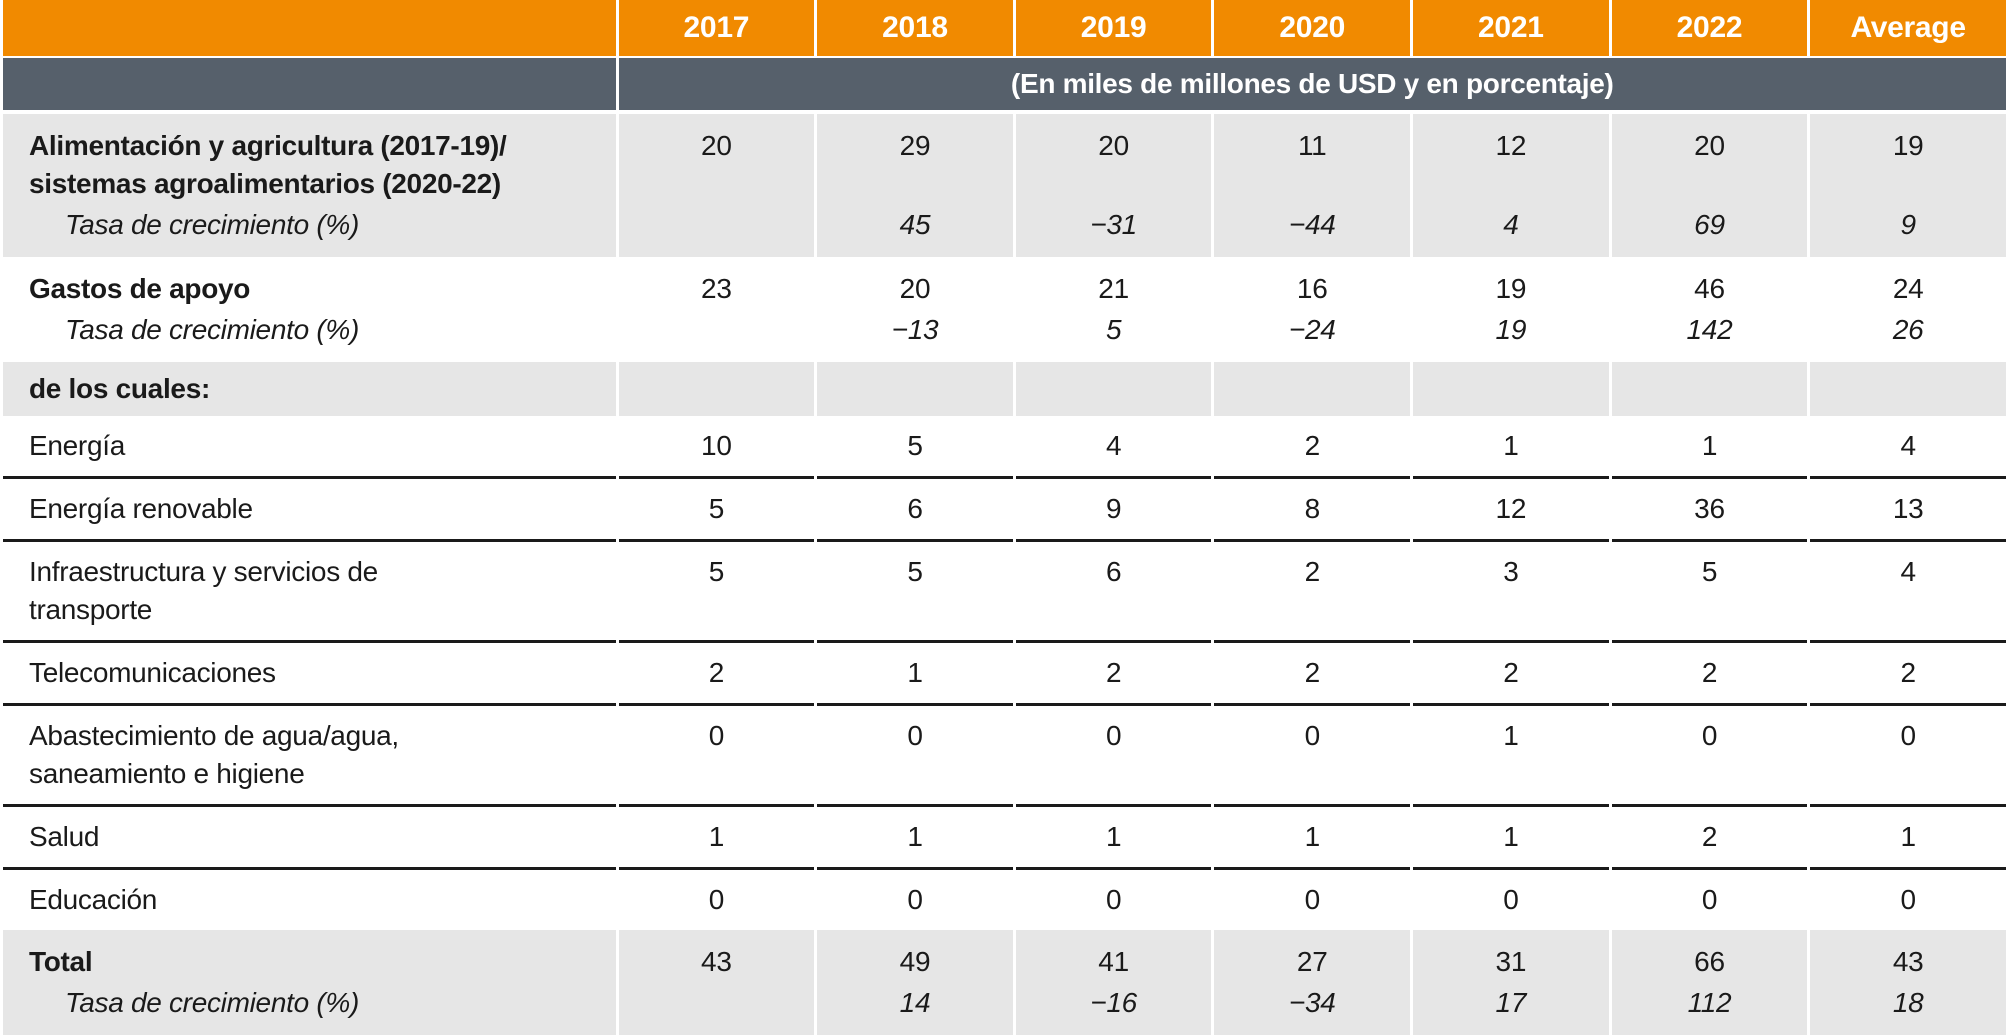 Image resolution: width=2009 pixels, height=1035 pixels. What do you see at coordinates (1312, 231) in the screenshot?
I see `growth-value-cell: −44` at bounding box center [1312, 231].